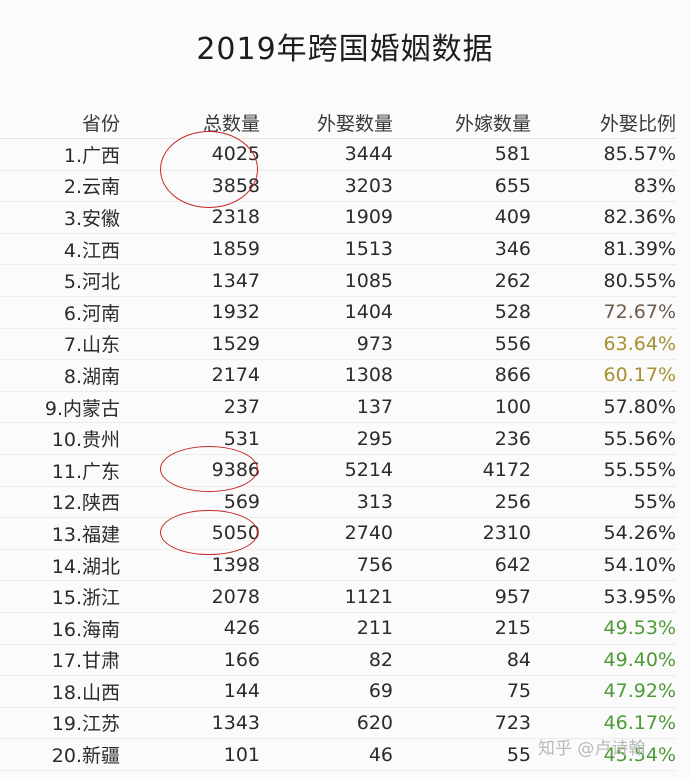 This screenshot has height=778, width=690. I want to click on foreign-wife-cell: 1909, so click(326, 217).